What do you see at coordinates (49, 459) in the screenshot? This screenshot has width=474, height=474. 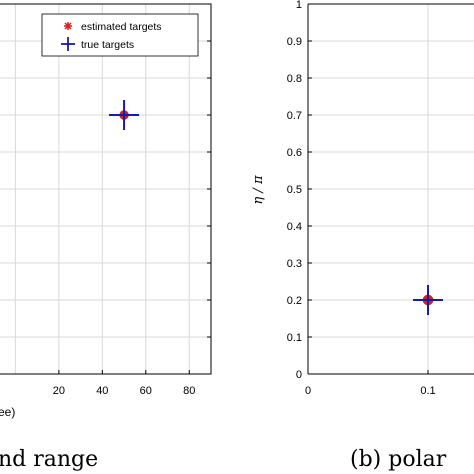 I see `panel-a-caption-fragment: nd range` at bounding box center [49, 459].